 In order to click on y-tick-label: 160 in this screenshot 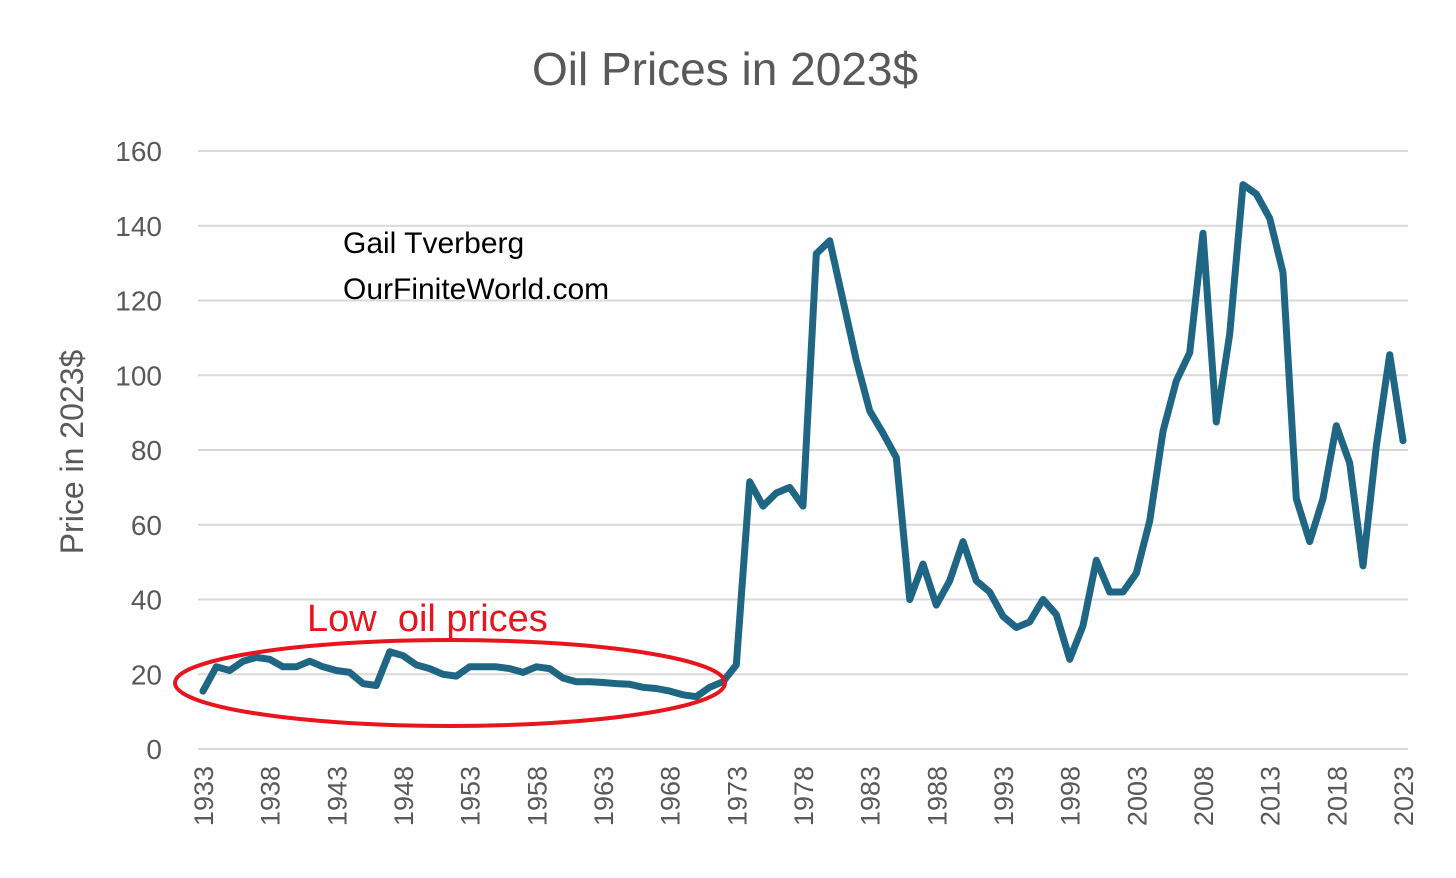, I will do `click(138, 151)`.